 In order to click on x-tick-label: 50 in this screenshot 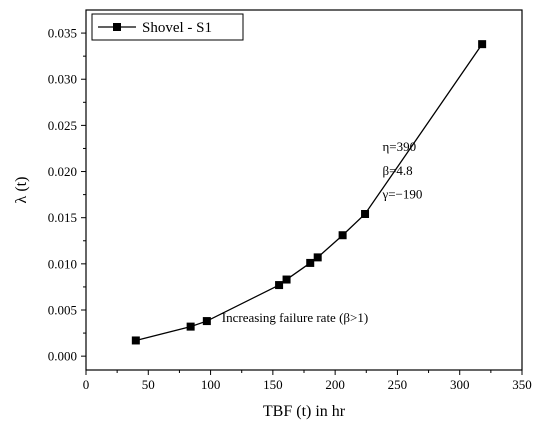, I will do `click(148, 384)`.